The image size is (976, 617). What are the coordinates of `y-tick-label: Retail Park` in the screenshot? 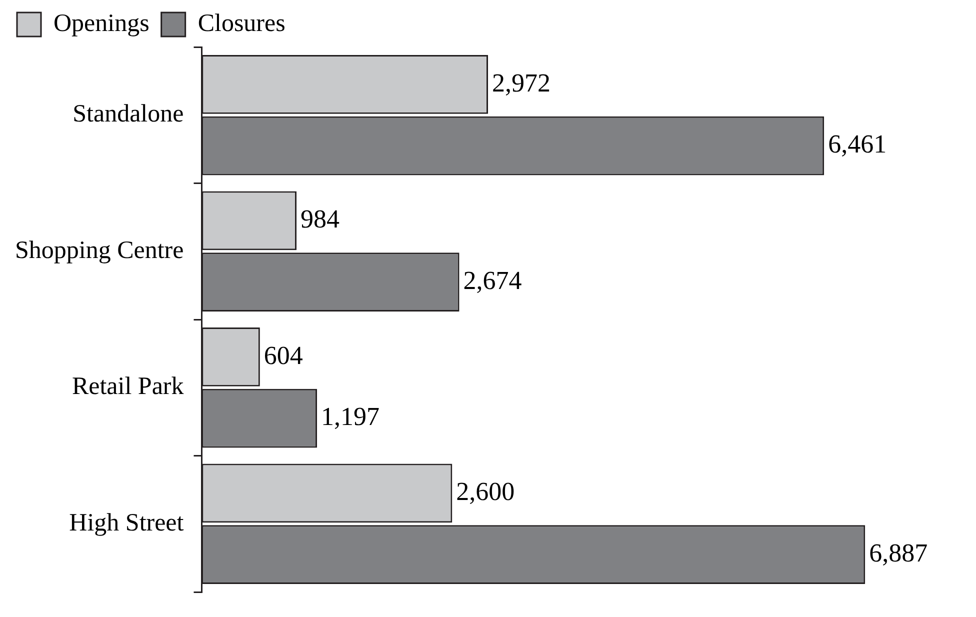 It's located at (128, 386).